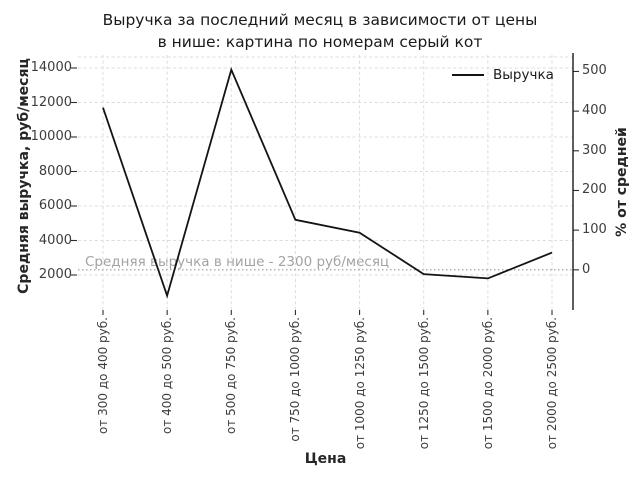  I want to click on x-axis-tick-label: от 500 до 750 руб., so click(231, 375).